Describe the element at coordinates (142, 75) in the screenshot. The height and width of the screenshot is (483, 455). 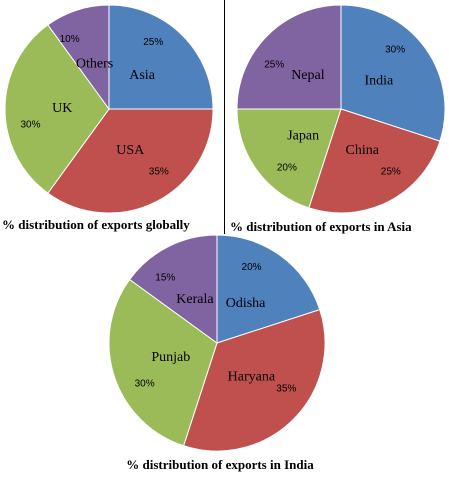
I see `slice-name: Asia` at that location.